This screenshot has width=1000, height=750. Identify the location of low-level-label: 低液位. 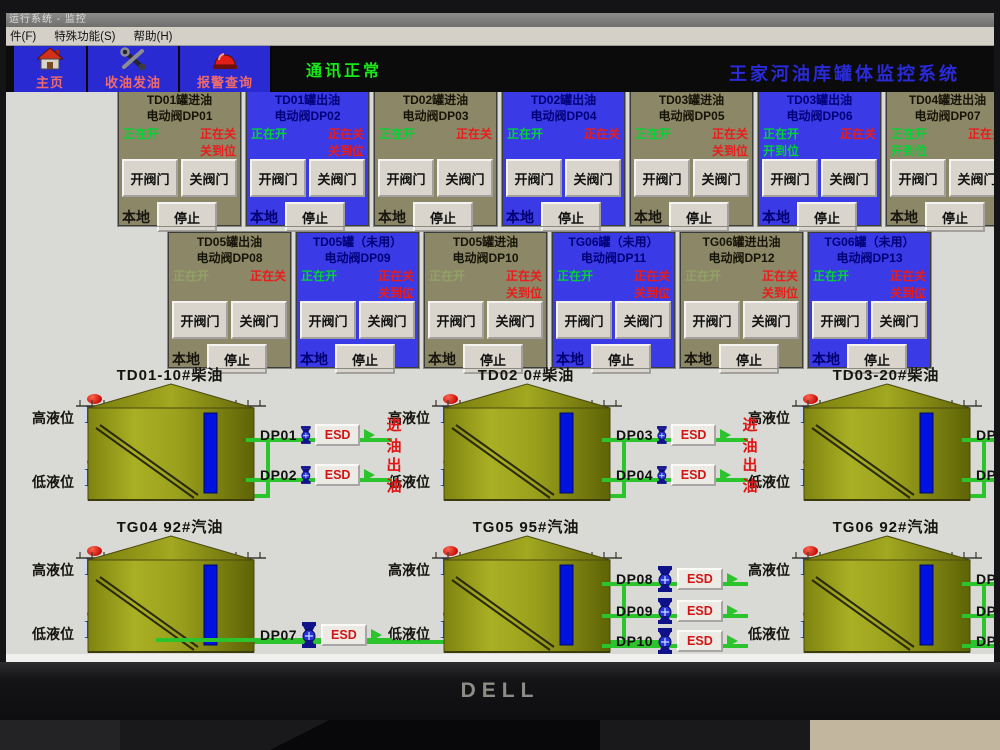
(409, 482).